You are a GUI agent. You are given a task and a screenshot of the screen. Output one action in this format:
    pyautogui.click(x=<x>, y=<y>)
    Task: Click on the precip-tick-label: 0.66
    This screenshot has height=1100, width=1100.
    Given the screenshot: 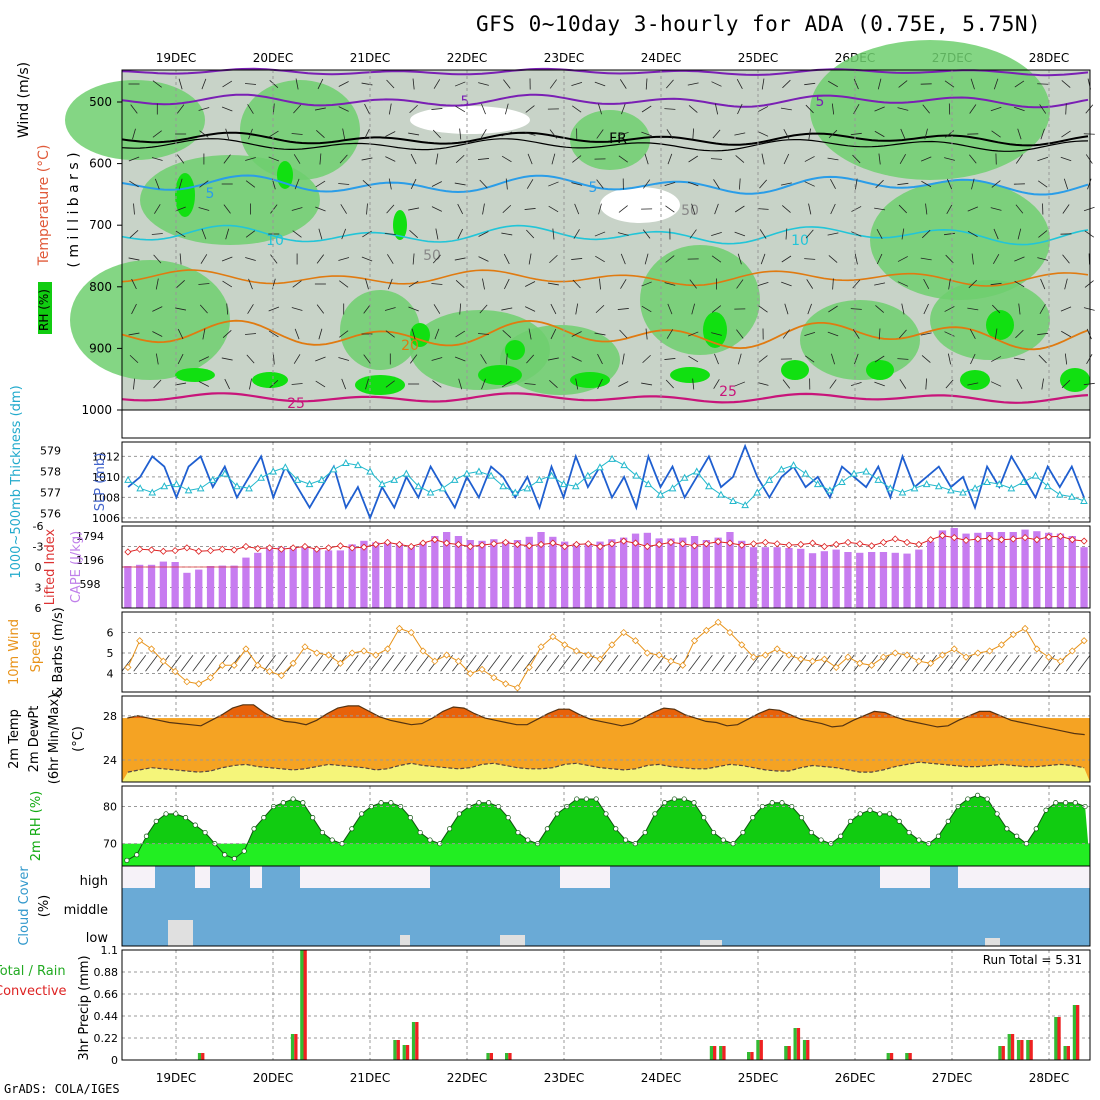 What is the action you would take?
    pyautogui.click(x=106, y=994)
    